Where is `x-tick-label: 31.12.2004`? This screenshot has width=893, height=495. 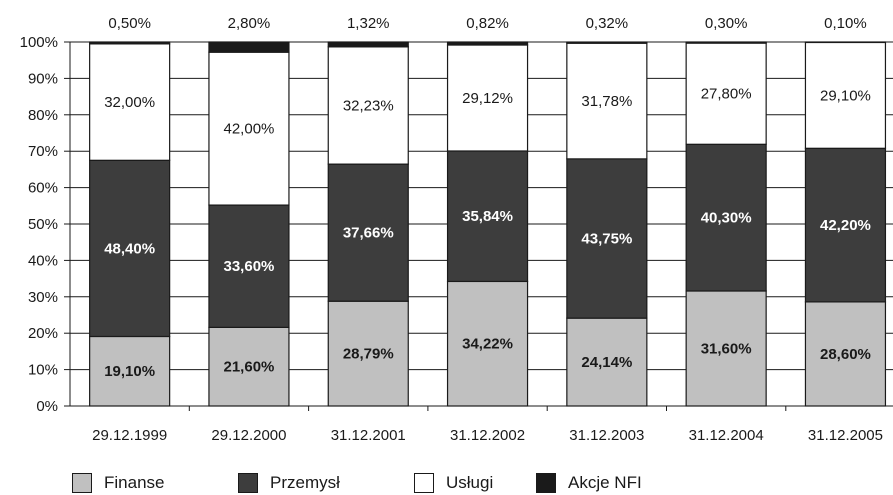 x-tick-label: 31.12.2004 is located at coordinates (726, 435).